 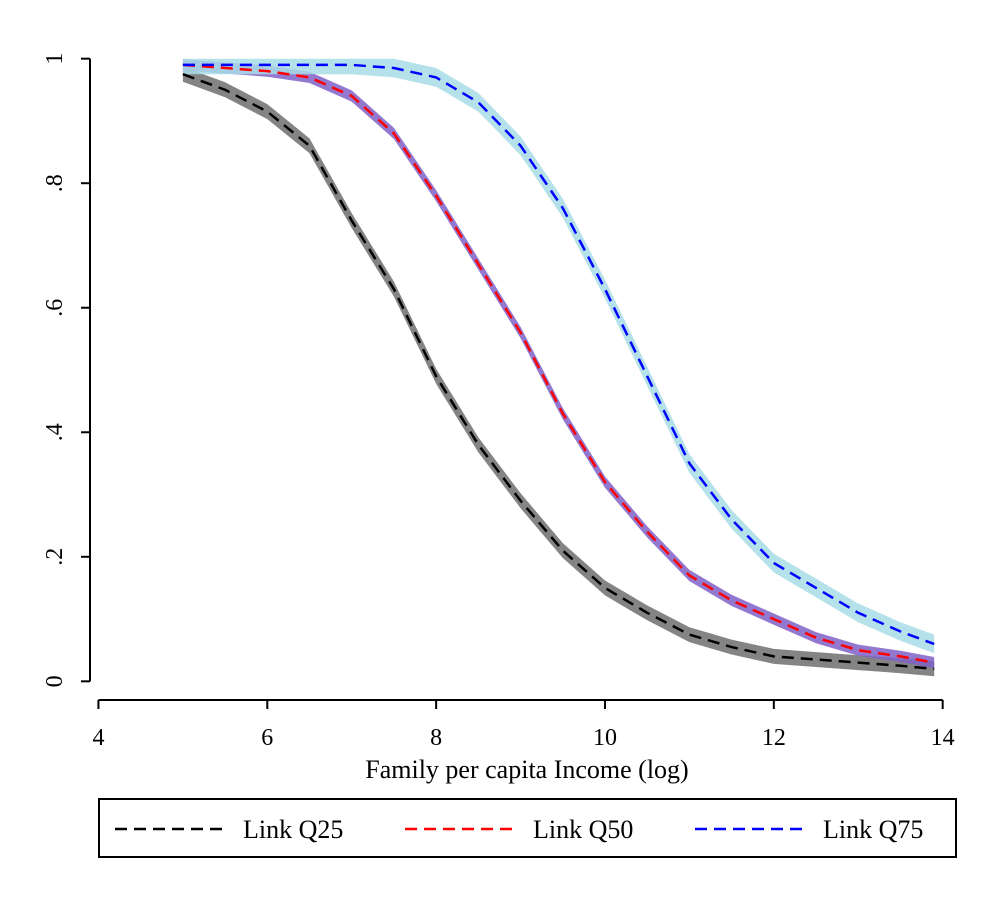 I want to click on x-axis-title: Family per capita Income (log), so click(x=526, y=769).